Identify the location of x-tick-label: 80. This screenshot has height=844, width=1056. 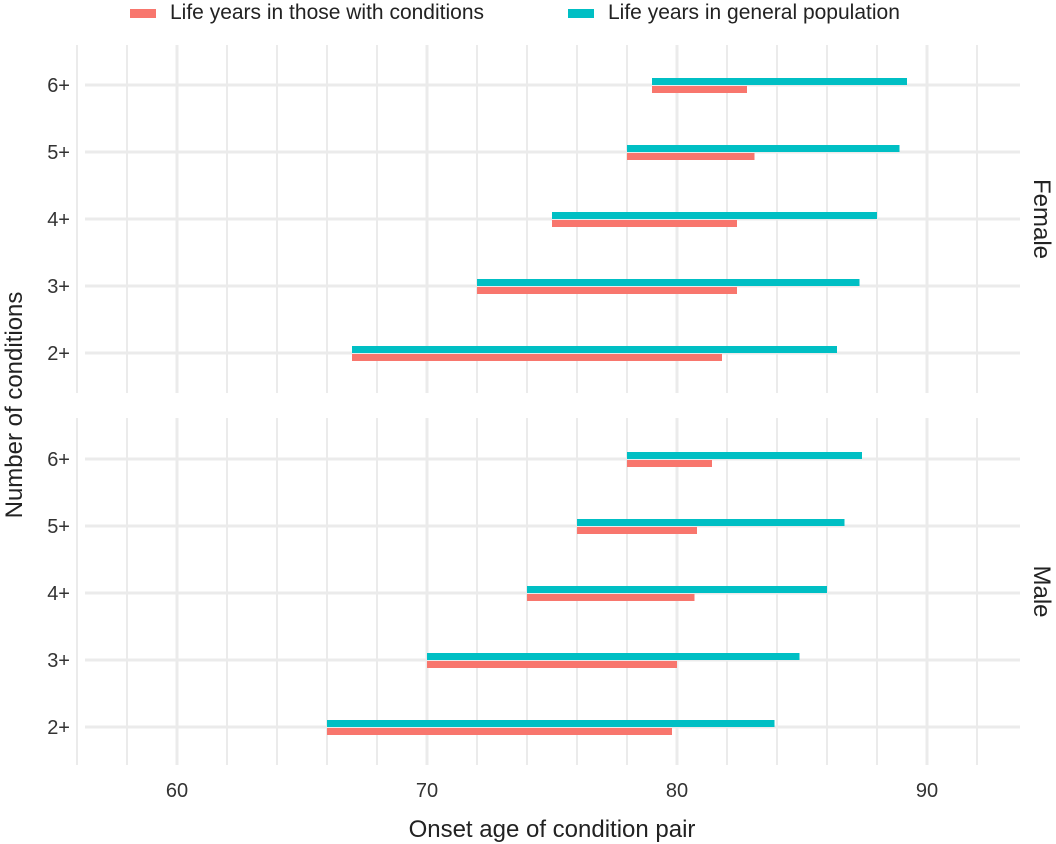
(677, 791).